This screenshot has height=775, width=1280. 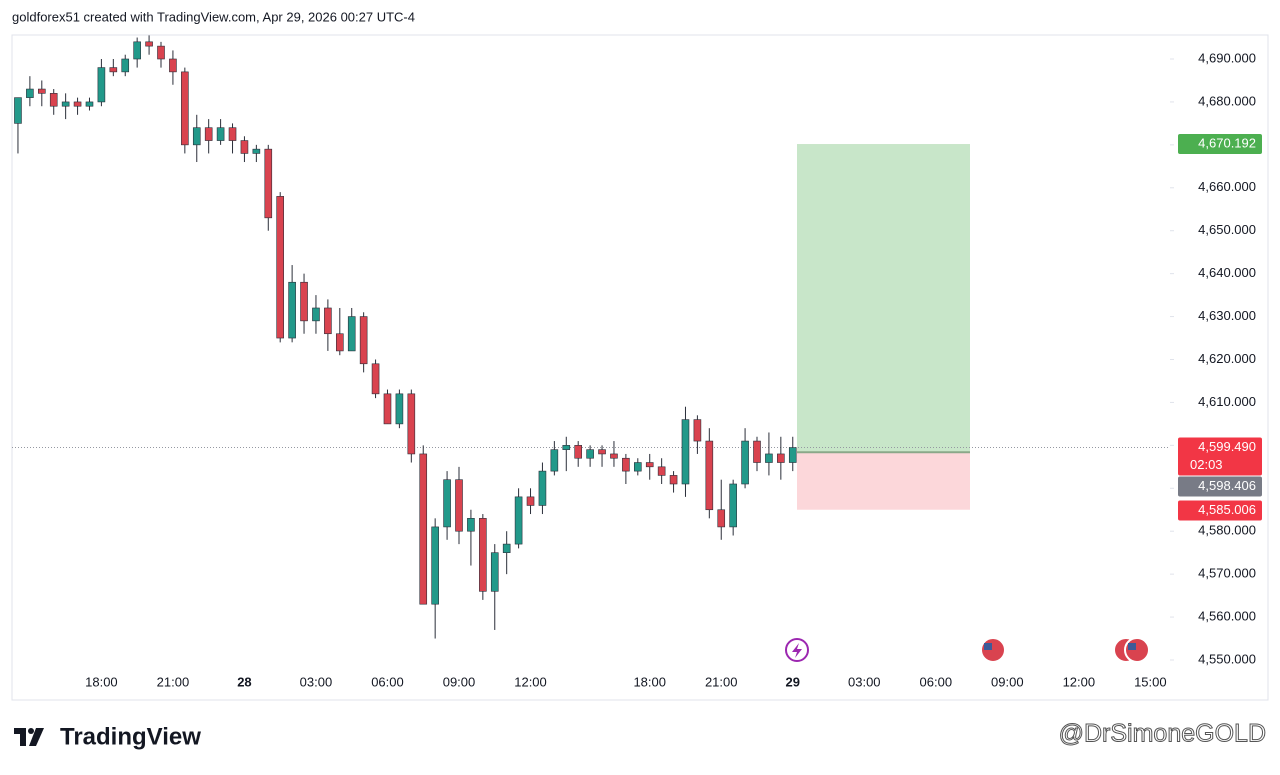 What do you see at coordinates (1227, 100) in the screenshot?
I see `y-tick-label: 4,680.000` at bounding box center [1227, 100].